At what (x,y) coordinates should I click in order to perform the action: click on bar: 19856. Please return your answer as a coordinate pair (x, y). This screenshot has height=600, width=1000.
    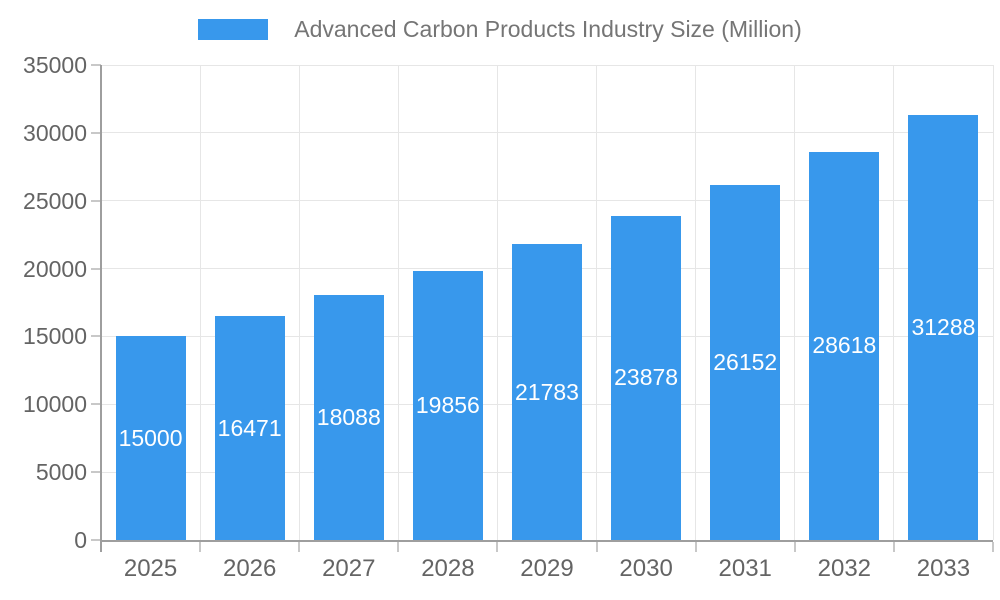
    Looking at the image, I should click on (447, 405).